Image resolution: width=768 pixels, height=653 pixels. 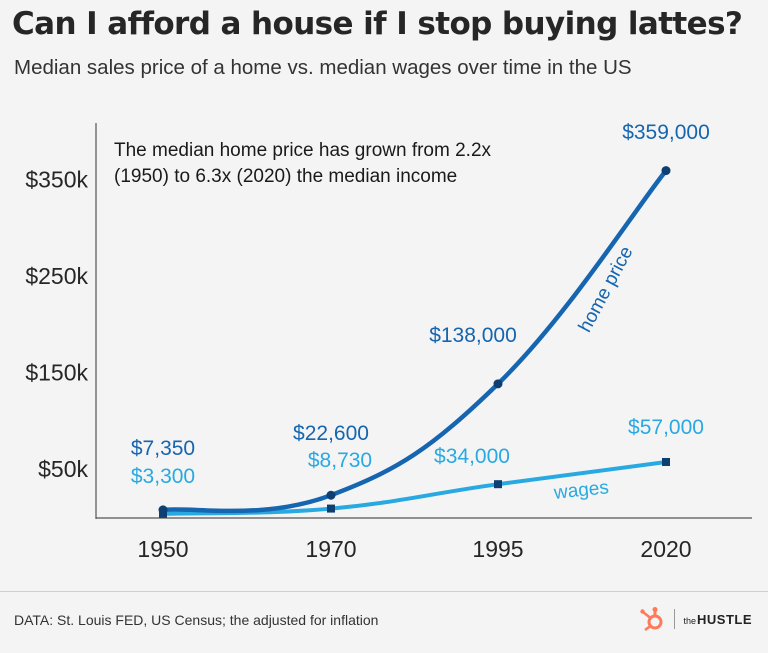 What do you see at coordinates (56, 372) in the screenshot?
I see `y-tick-label: $150k` at bounding box center [56, 372].